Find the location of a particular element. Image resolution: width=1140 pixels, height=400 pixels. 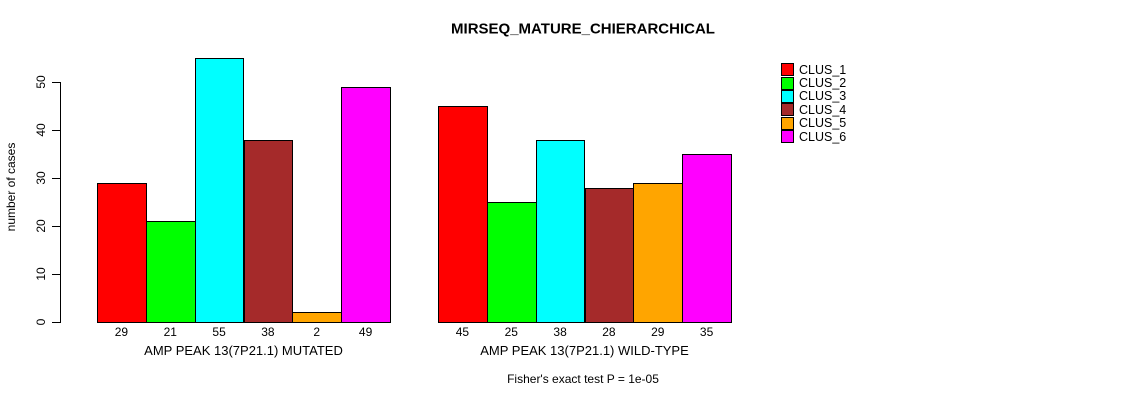

y-axis-tick-label: 10 is located at coordinates (41, 274).